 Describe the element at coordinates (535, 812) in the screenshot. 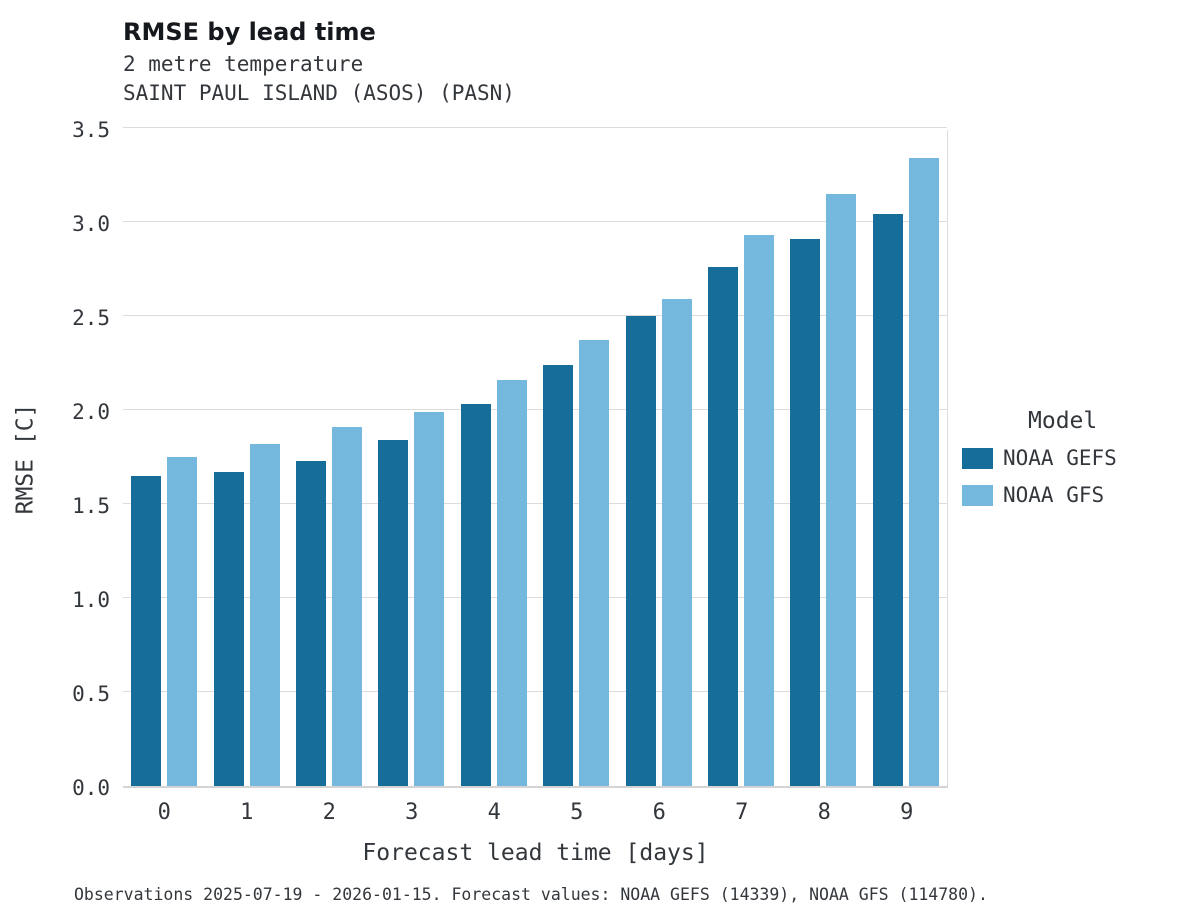

I see `x-axis-ticks: 0 1 2 3 4 5 6 7 8 9` at that location.